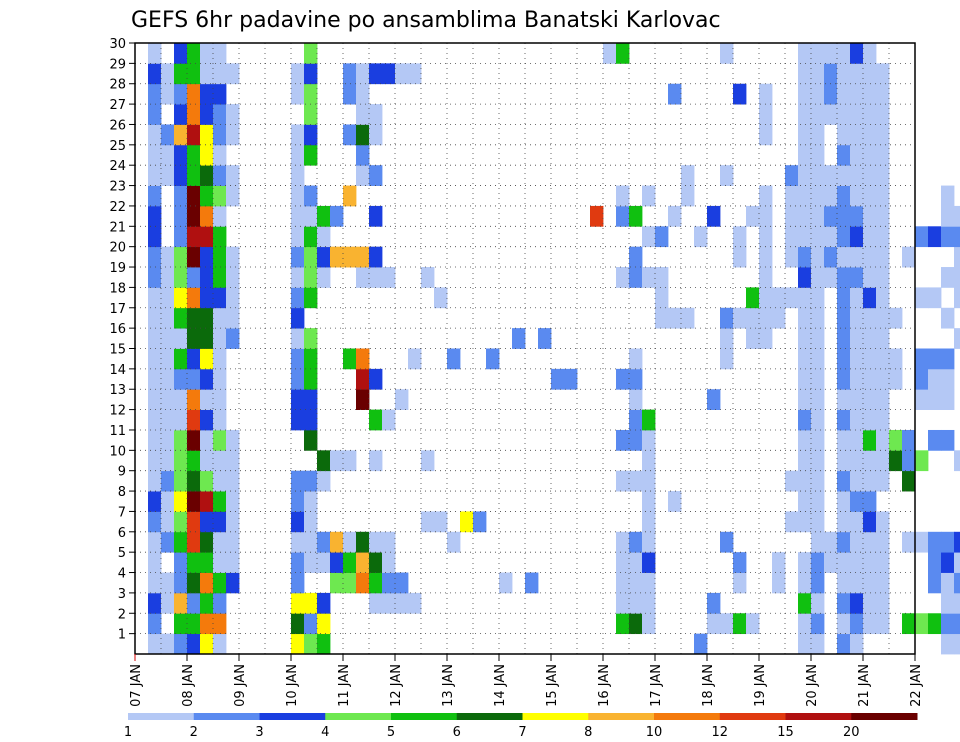 The width and height of the screenshot is (960, 742). I want to click on y-tick-label: 10, so click(117, 451).